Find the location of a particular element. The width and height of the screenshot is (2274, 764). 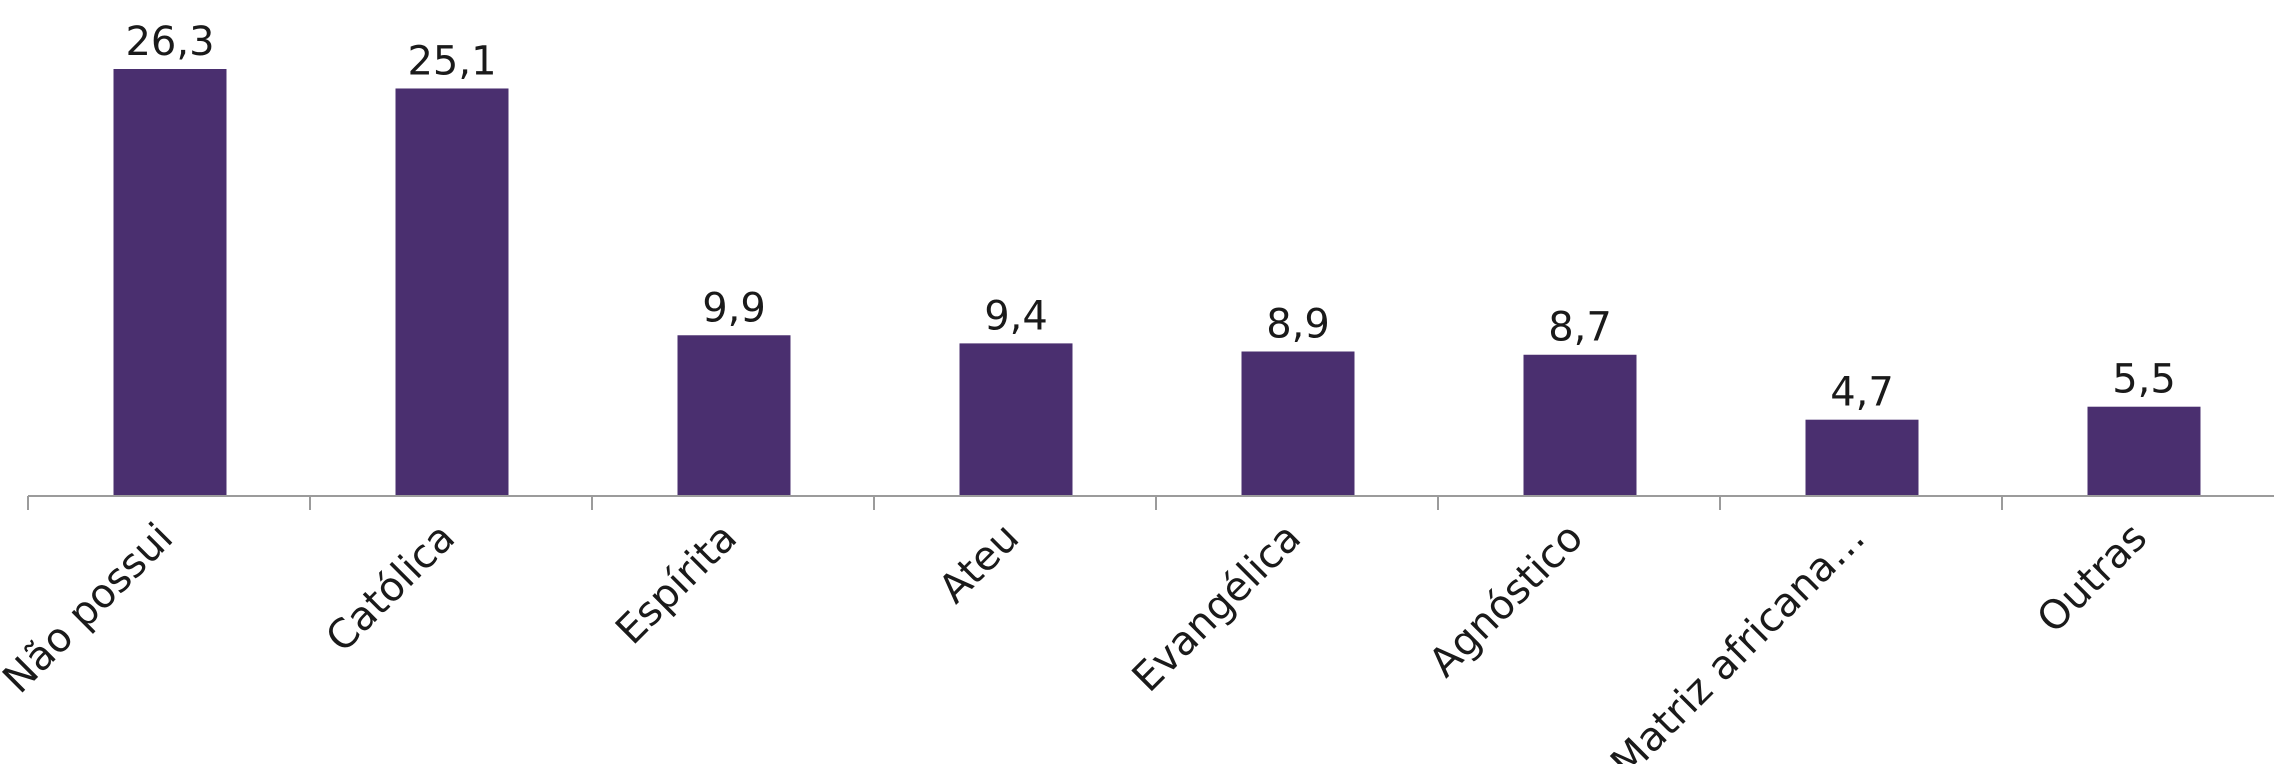

data-label: 8,9 is located at coordinates (1298, 325).